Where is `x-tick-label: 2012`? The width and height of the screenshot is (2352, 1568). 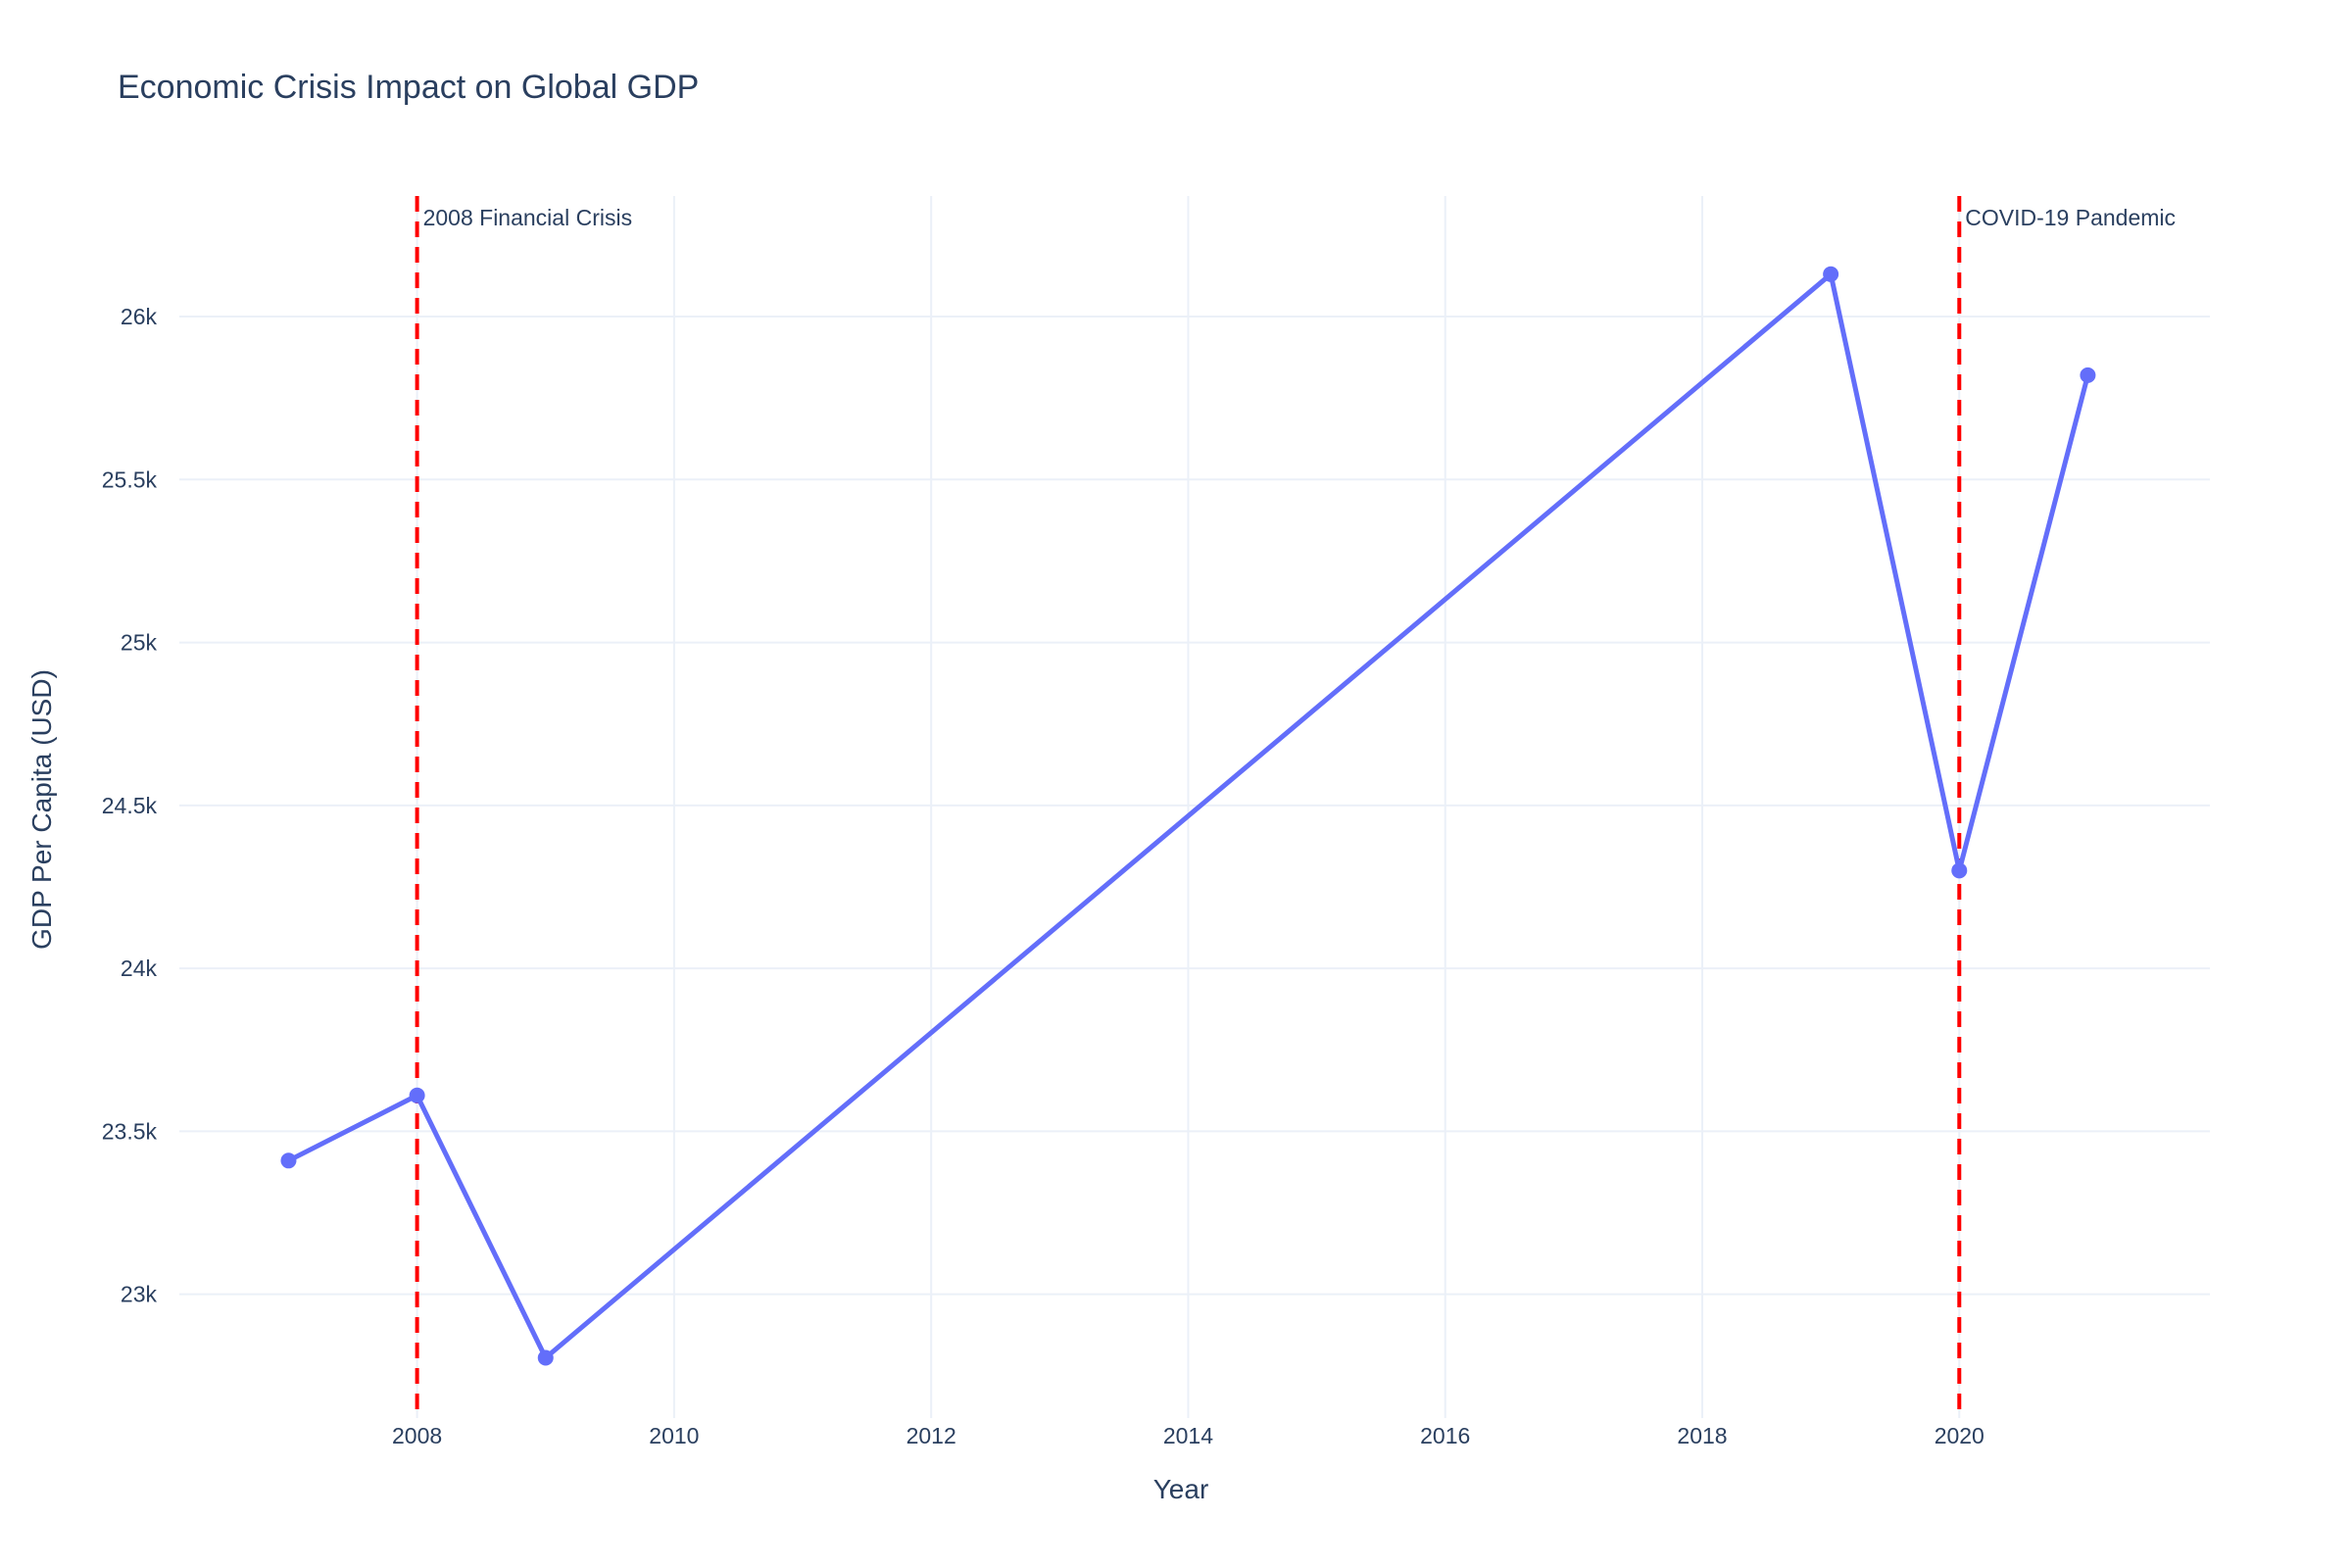 x-tick-label: 2012 is located at coordinates (931, 1435).